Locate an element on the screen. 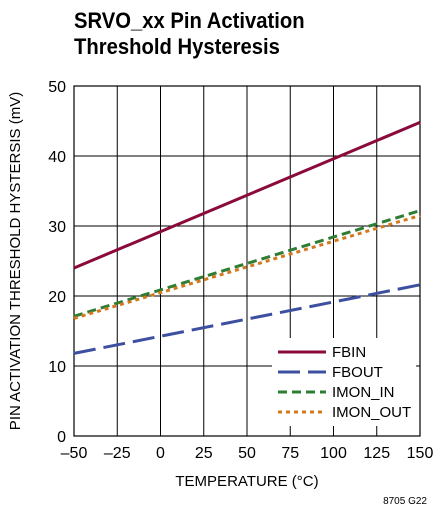  y-tick-label: 20 is located at coordinates (57, 297).